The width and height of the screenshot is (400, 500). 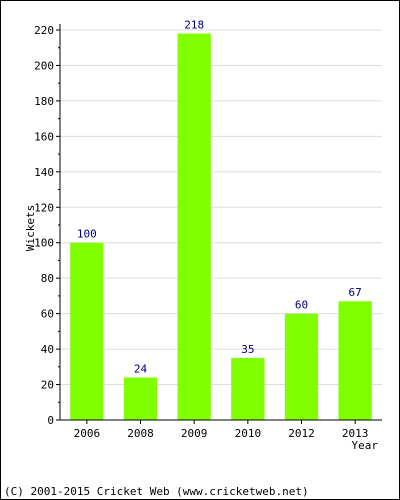 I want to click on y-tick-label: 140, so click(x=44, y=172).